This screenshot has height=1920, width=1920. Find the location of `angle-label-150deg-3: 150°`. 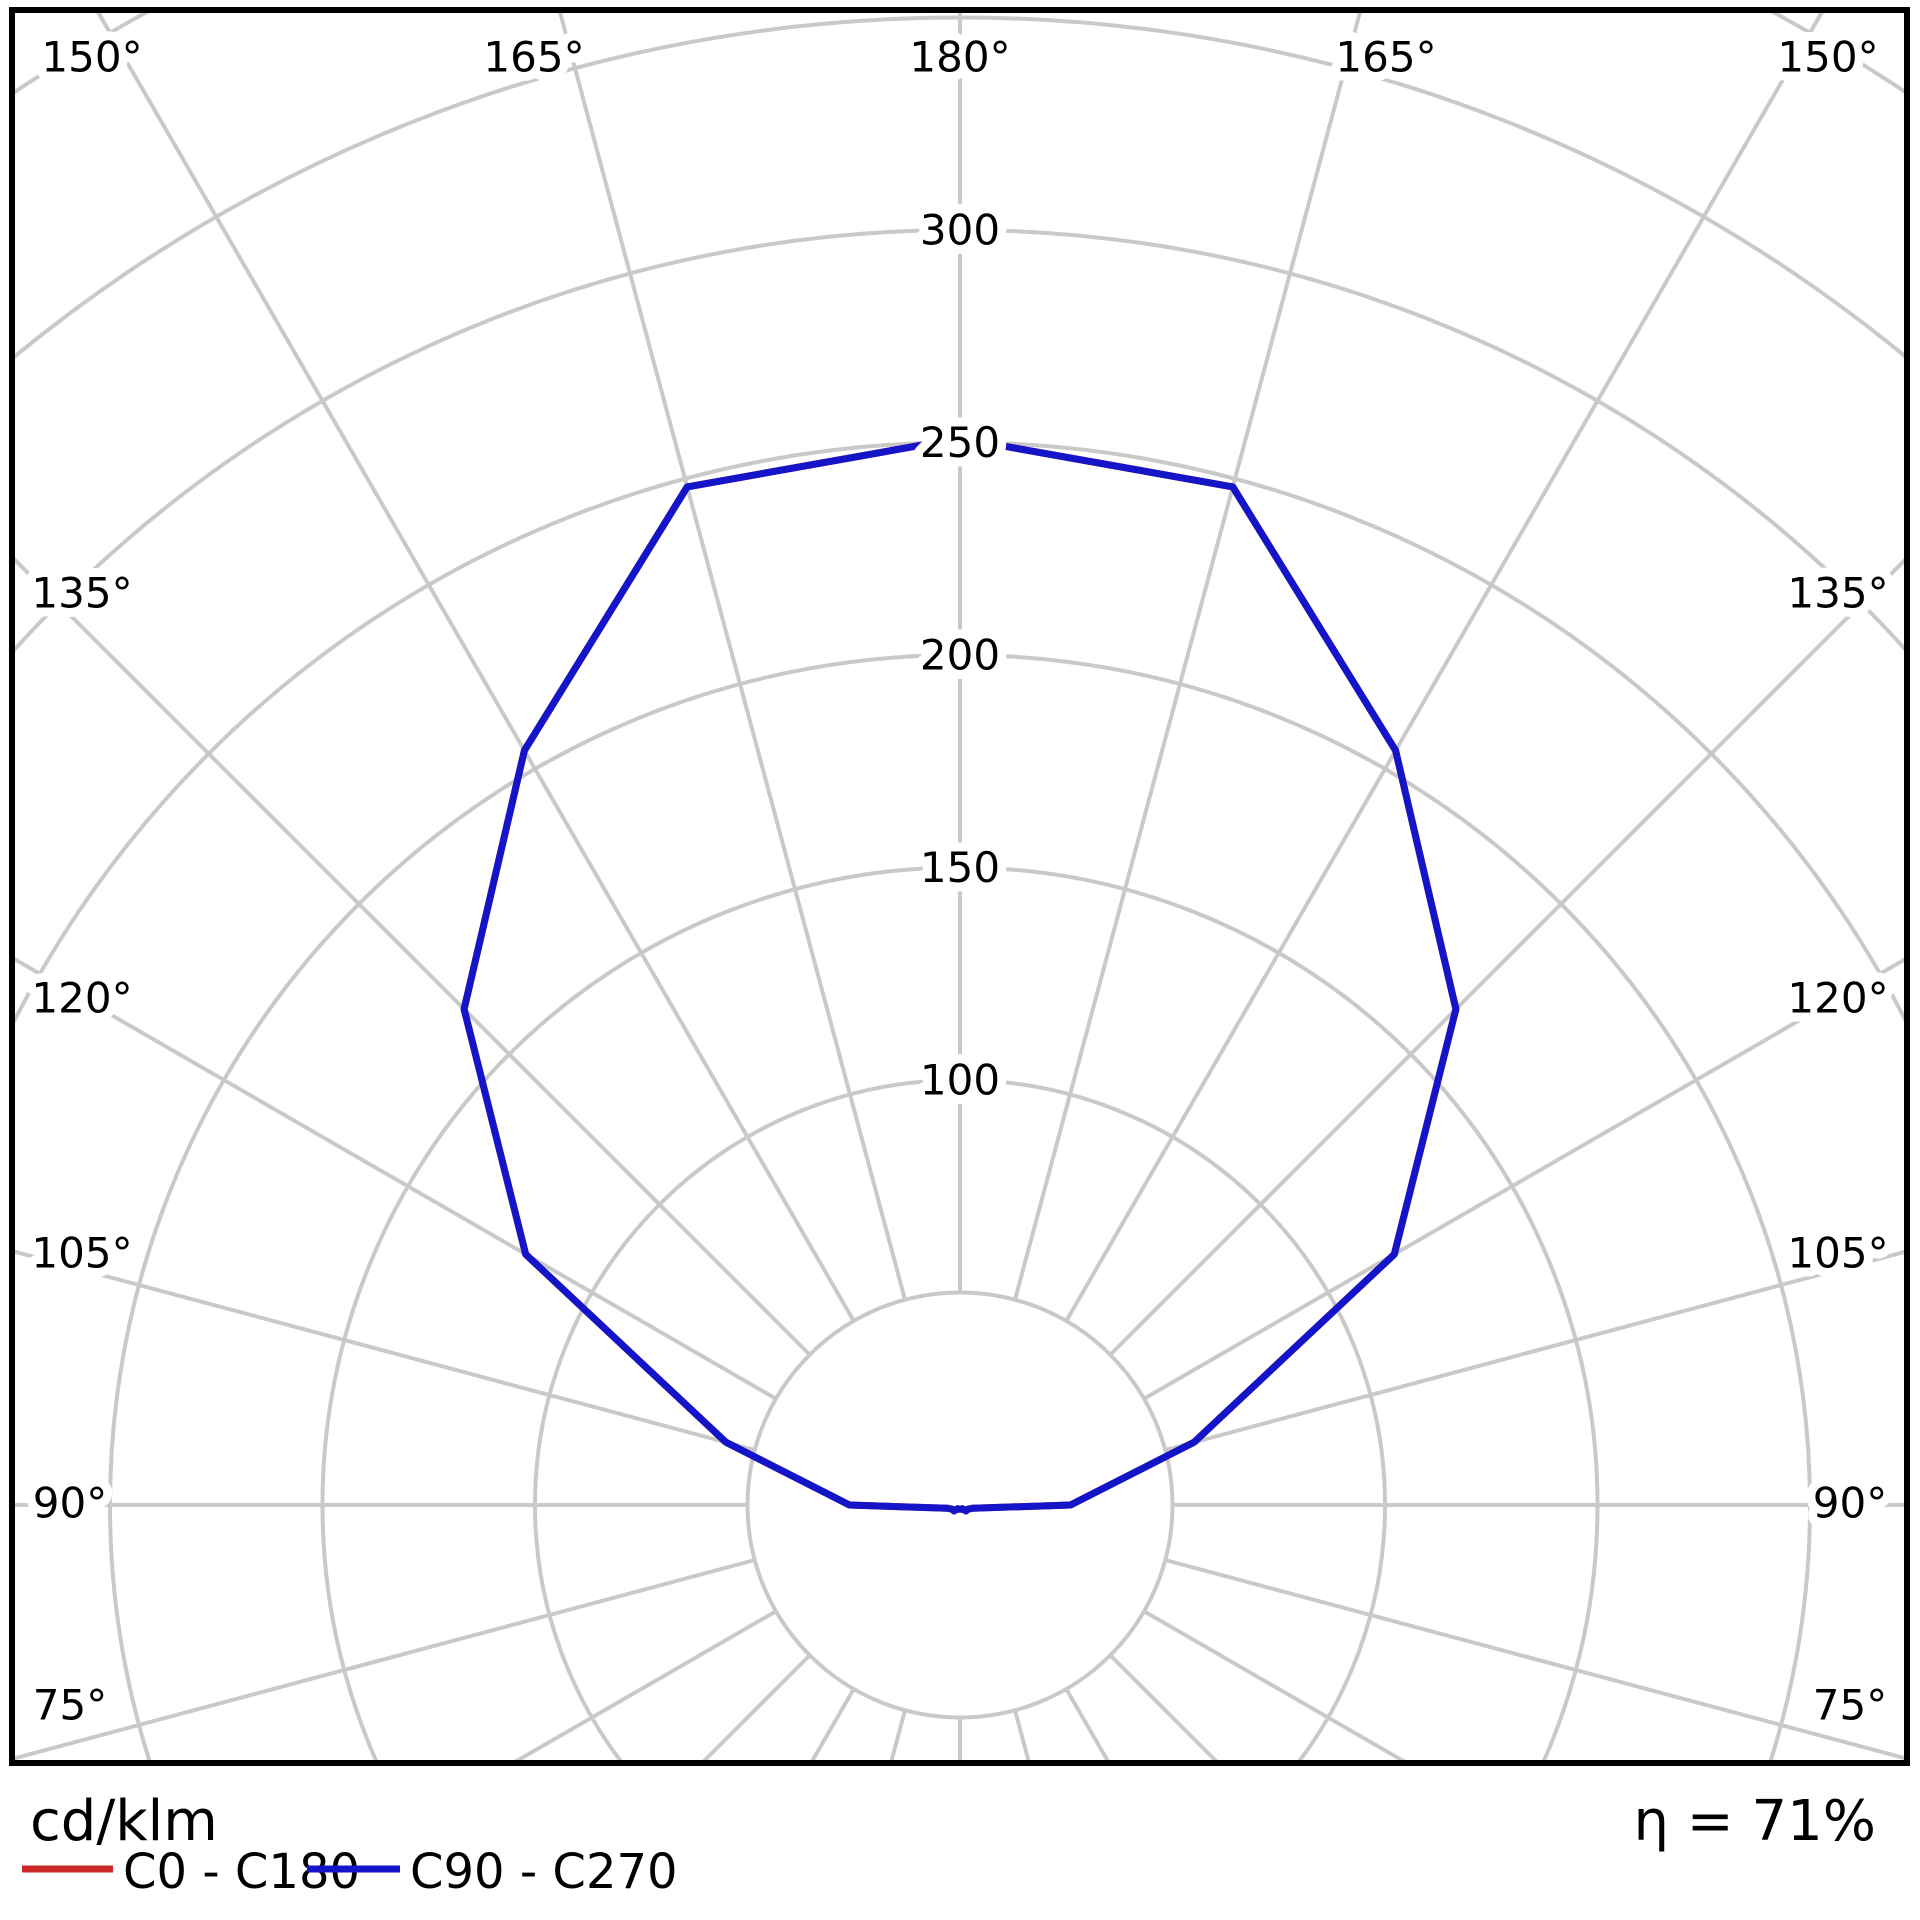

angle-label-150deg-3: 150° is located at coordinates (91, 57).